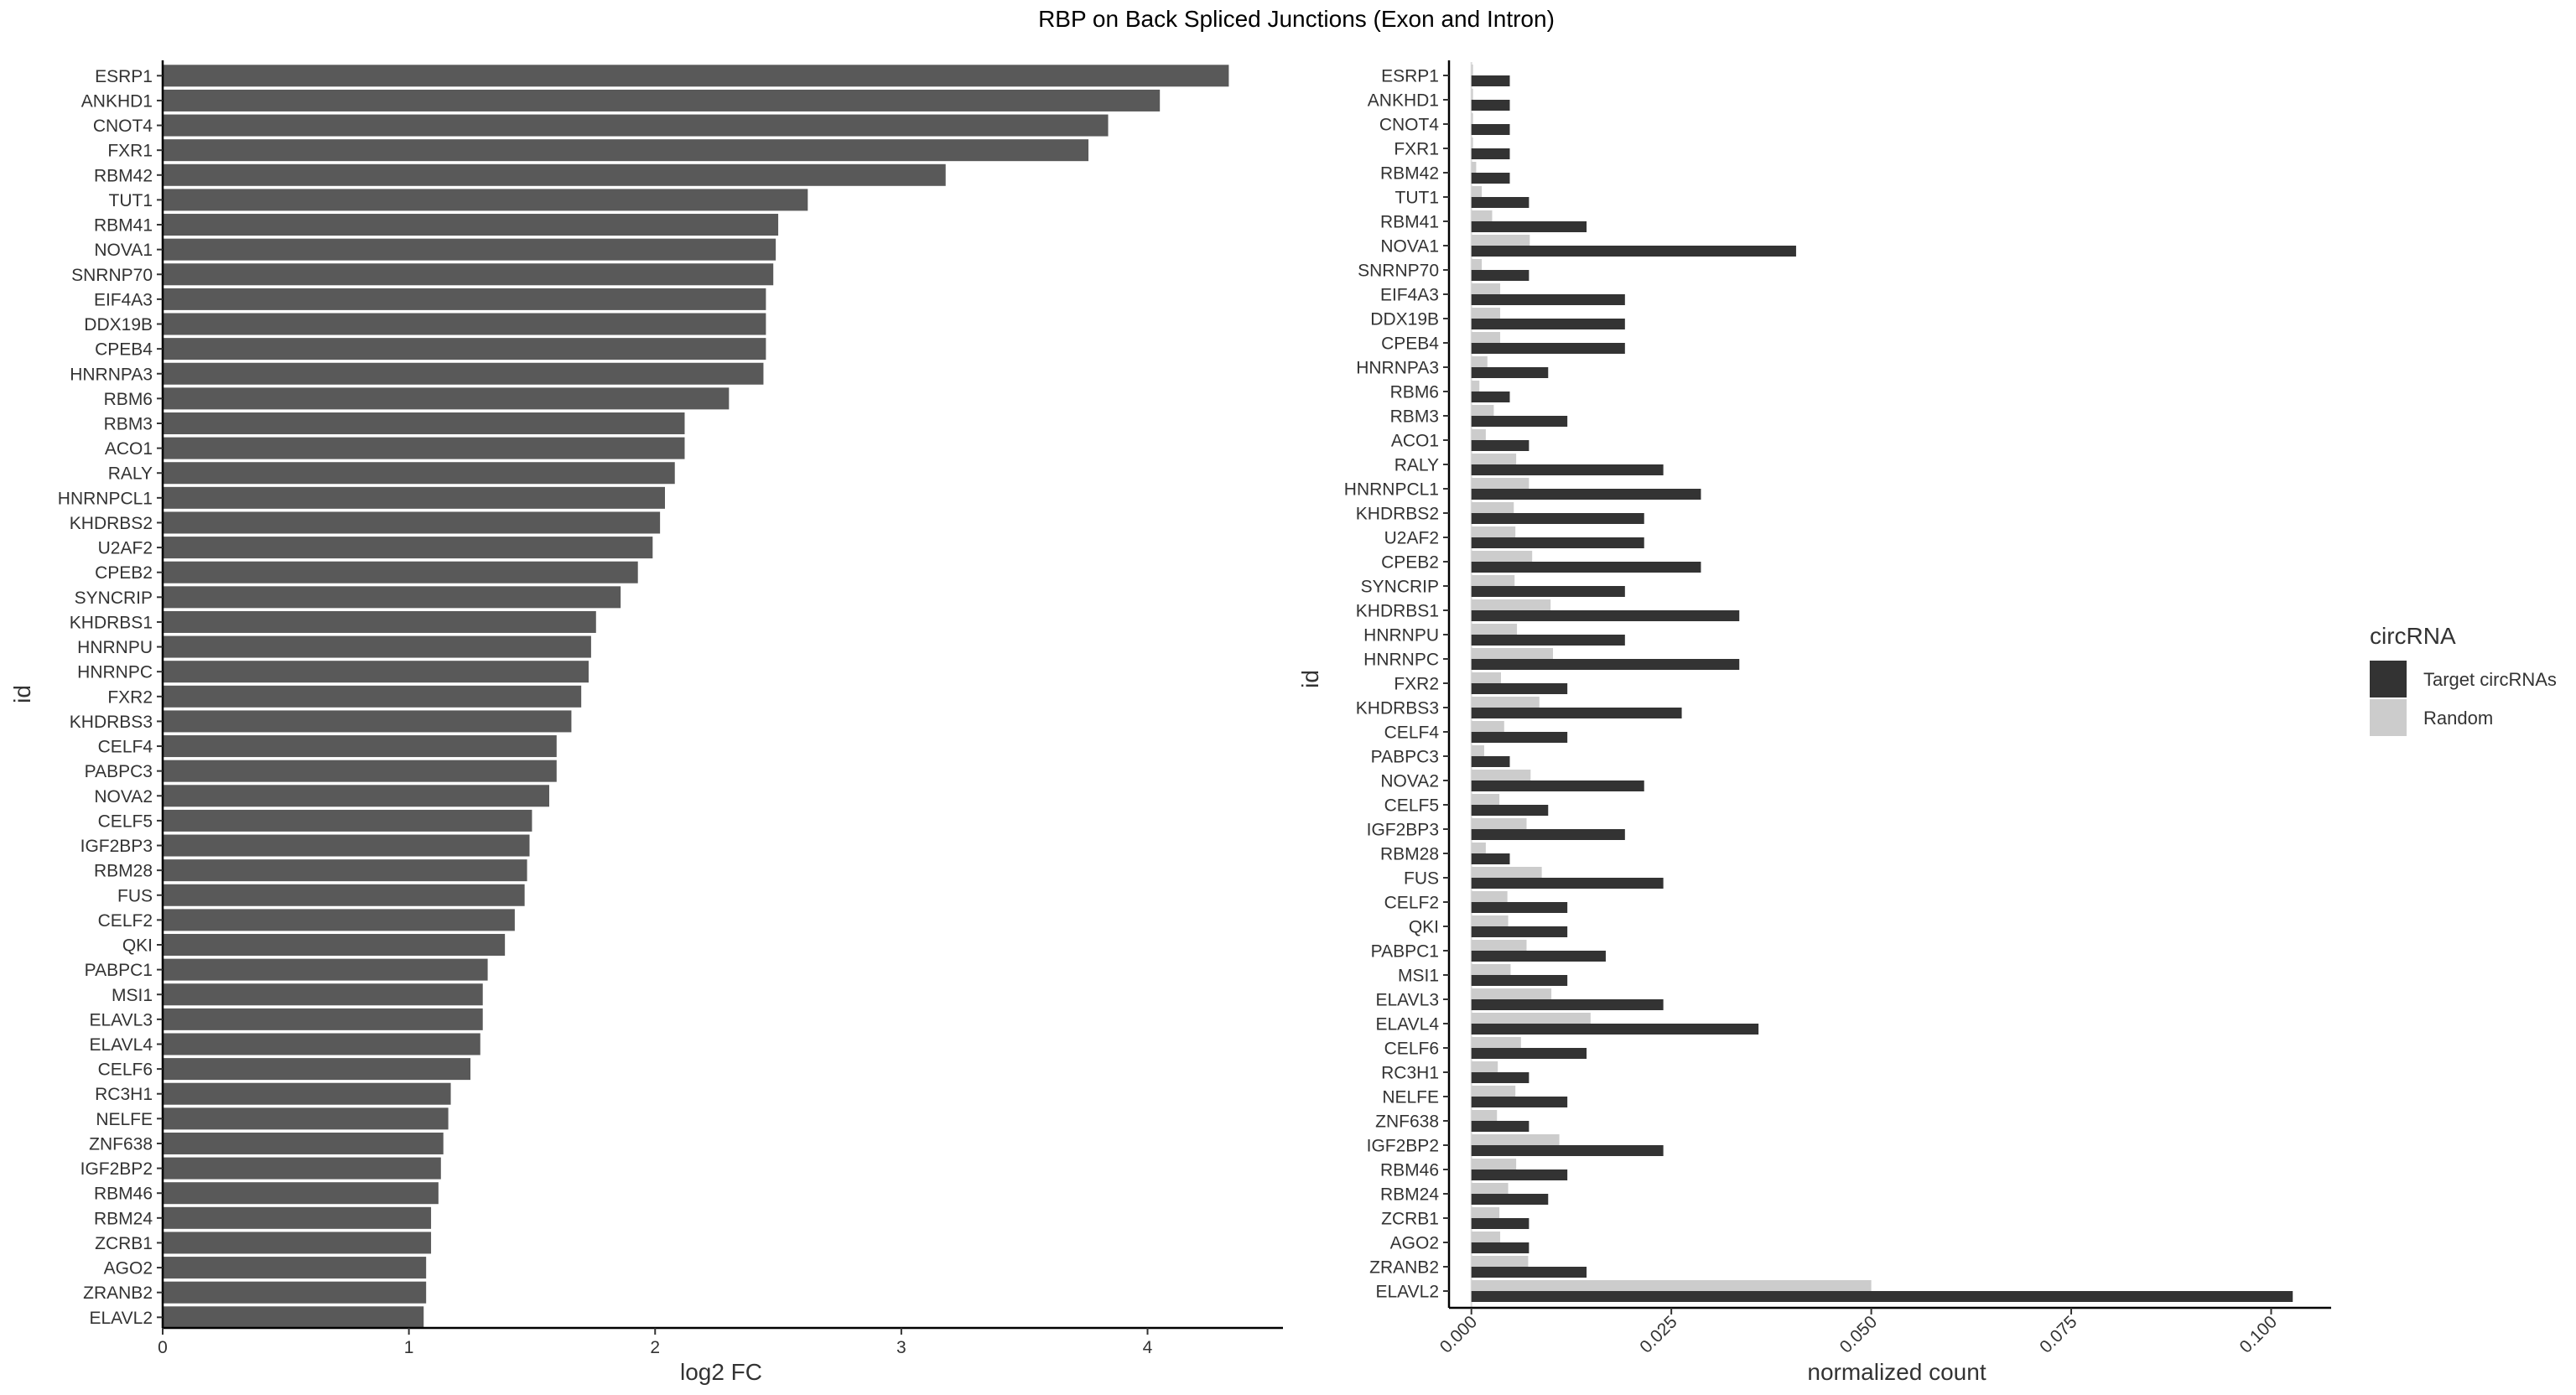 The height and width of the screenshot is (1395, 2576). What do you see at coordinates (116, 1169) in the screenshot?
I see `y-tick-label-igf2bp2: IGF2BP2` at bounding box center [116, 1169].